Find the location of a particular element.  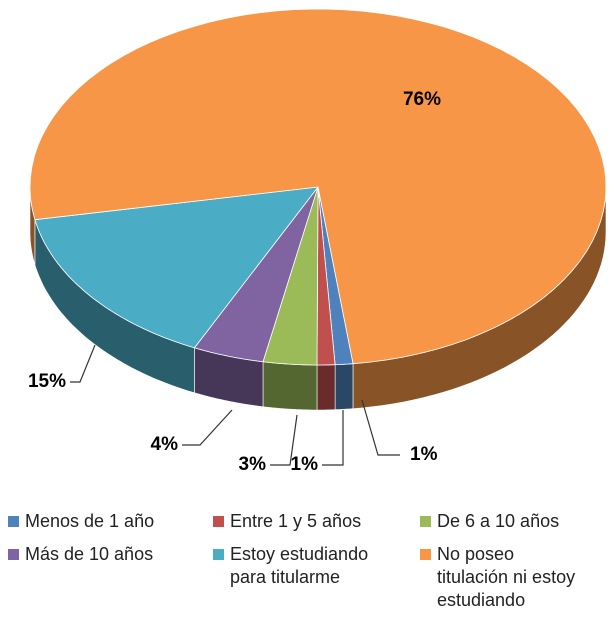

data-label: 76% is located at coordinates (422, 99).